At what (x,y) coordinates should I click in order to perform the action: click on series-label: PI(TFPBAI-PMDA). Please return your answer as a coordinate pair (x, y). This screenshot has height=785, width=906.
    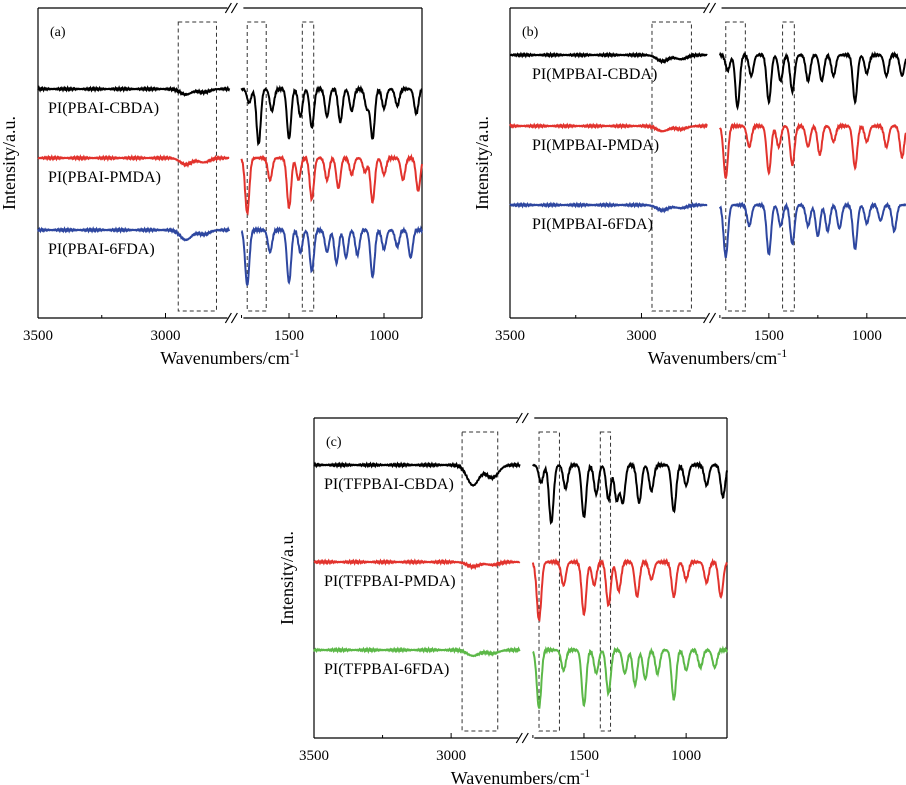
    Looking at the image, I should click on (390, 581).